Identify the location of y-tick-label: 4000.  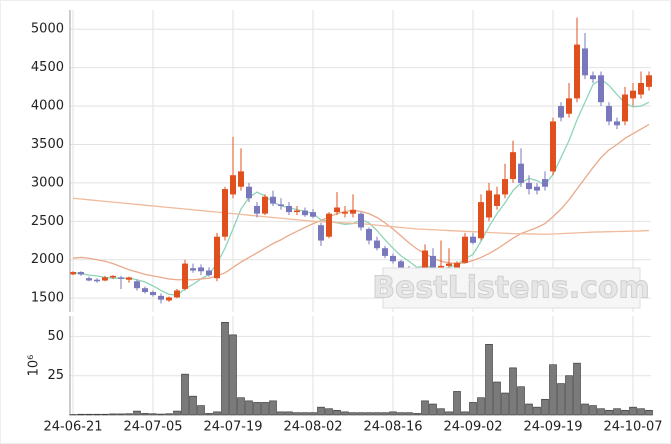
(47, 106).